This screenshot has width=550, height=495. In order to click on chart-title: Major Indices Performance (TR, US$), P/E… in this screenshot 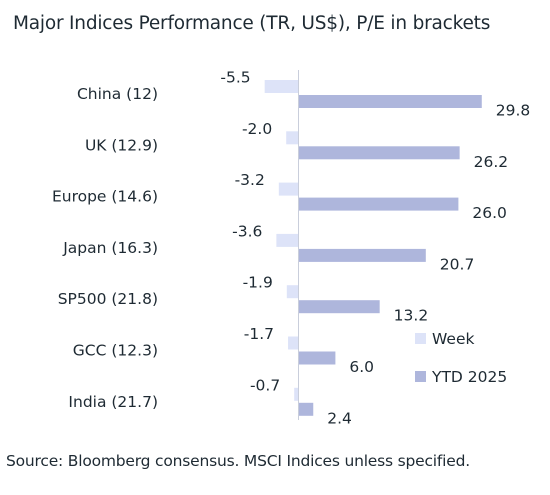, I will do `click(252, 23)`.